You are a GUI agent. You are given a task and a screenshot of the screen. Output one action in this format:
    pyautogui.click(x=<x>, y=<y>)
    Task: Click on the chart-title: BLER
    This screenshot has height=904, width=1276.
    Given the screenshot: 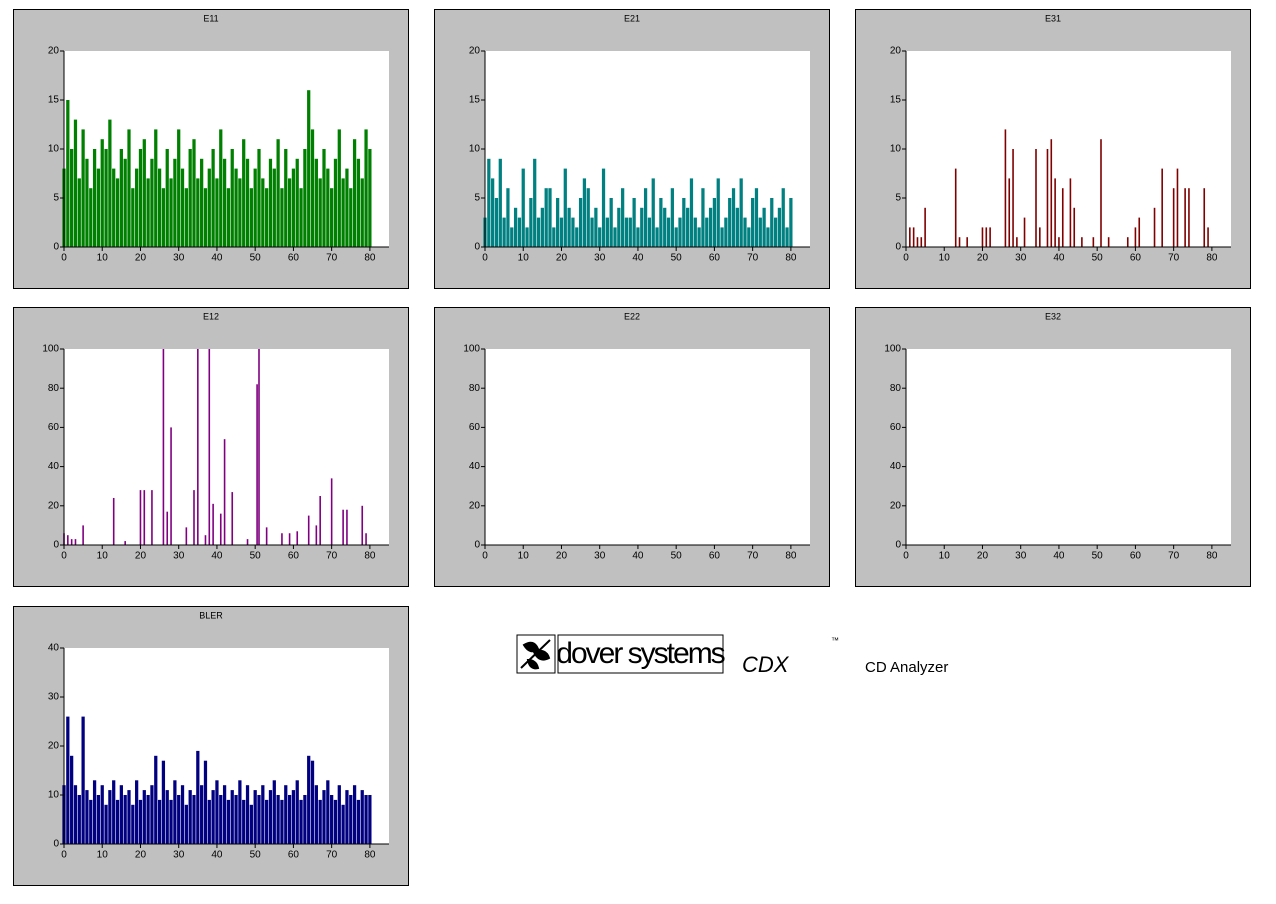 What is the action you would take?
    pyautogui.click(x=211, y=615)
    